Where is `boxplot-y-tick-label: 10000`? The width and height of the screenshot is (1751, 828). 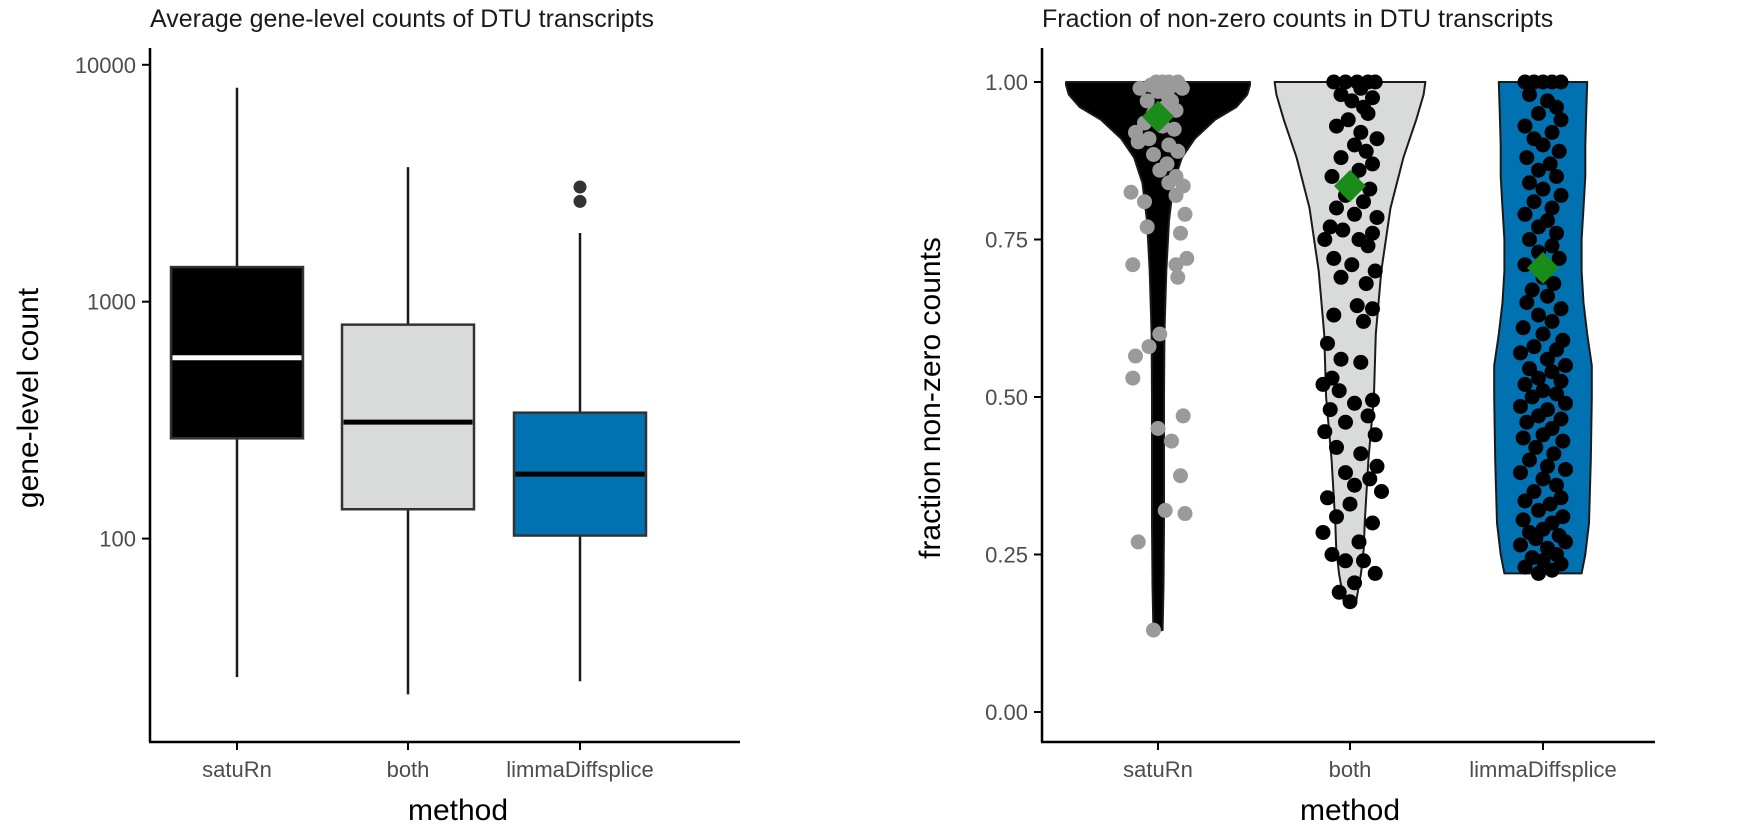
boxplot-y-tick-label: 10000 is located at coordinates (105, 65).